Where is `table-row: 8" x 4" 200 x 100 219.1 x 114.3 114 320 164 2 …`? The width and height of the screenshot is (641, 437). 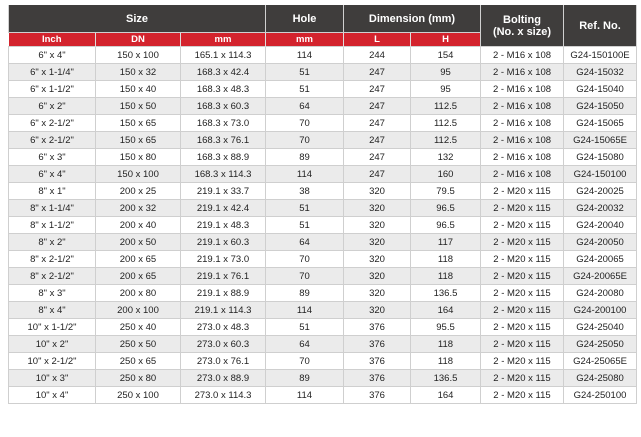
table-row: 8" x 4" 200 x 100 219.1 x 114.3 114 320 164 2 … is located at coordinates (322, 310).